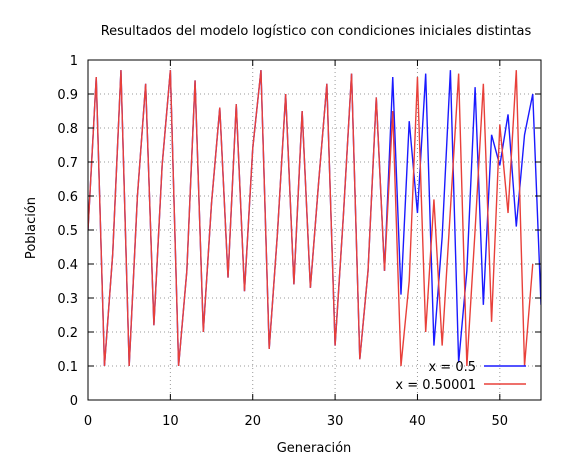 The image size is (568, 459). I want to click on y-tick-label: 0.8, so click(67, 129).